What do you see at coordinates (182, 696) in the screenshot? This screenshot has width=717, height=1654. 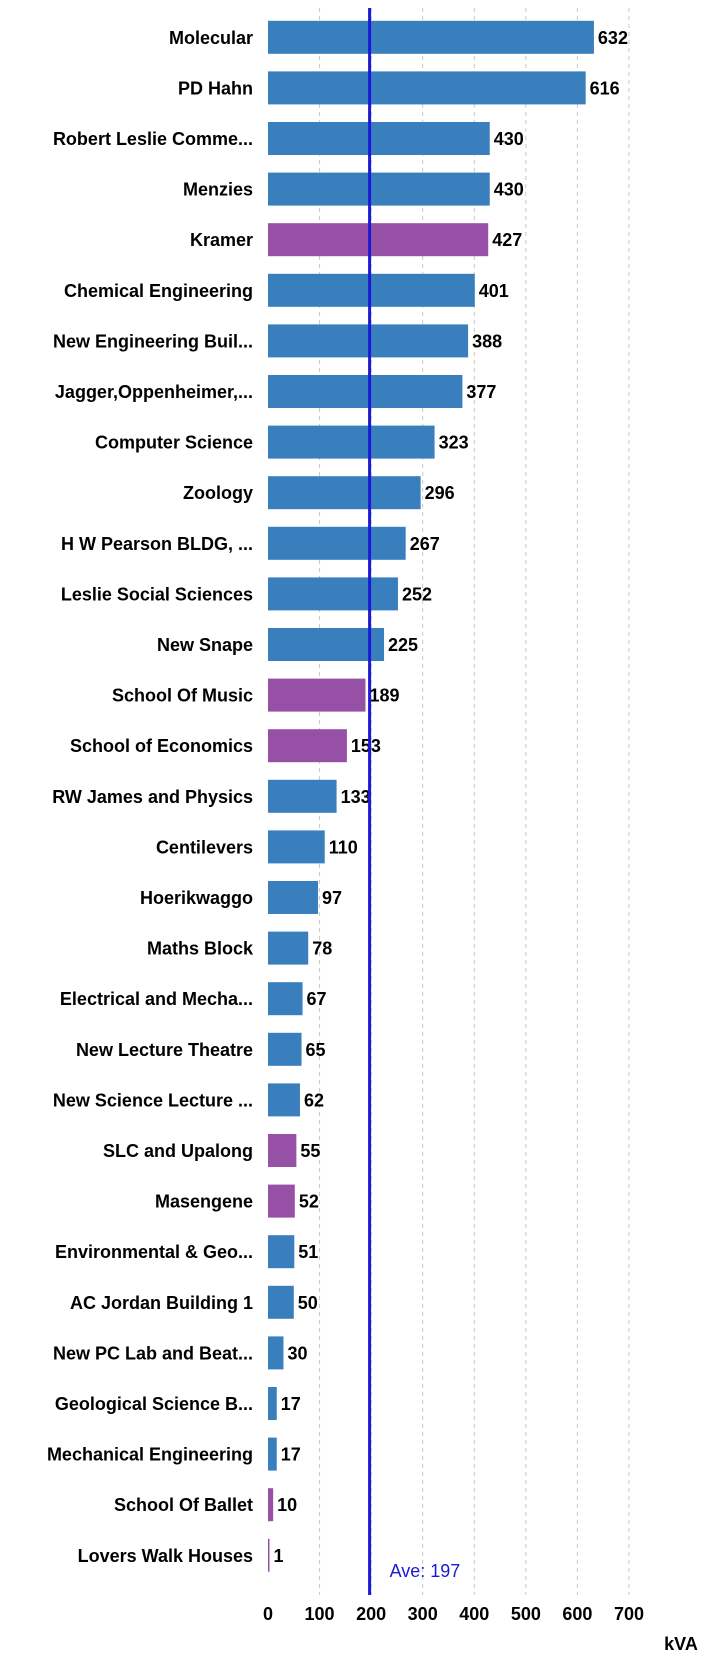 I see `category-label: School Of Music` at bounding box center [182, 696].